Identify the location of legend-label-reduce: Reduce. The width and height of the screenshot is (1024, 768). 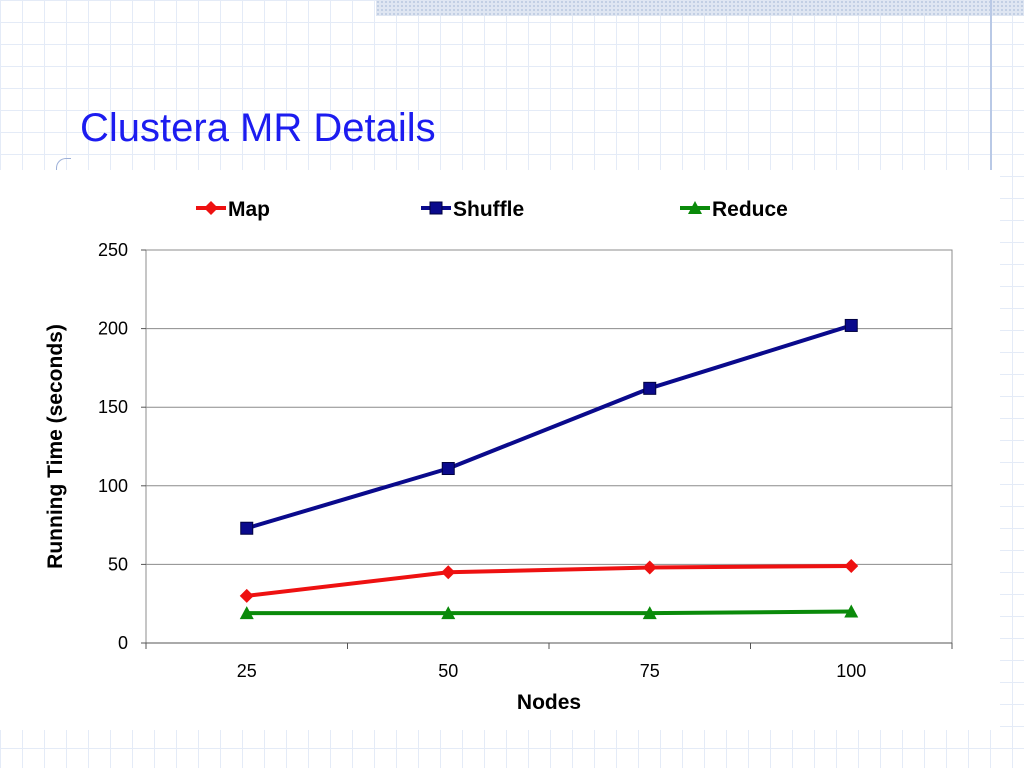
(750, 209).